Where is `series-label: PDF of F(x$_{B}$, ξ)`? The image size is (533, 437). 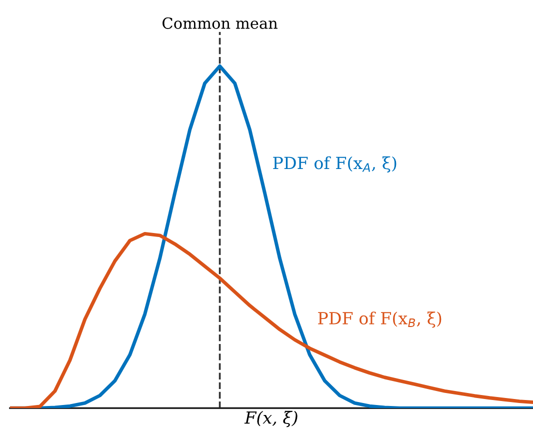
series-label: PDF of F(x$_{B}$, ξ) is located at coordinates (380, 320).